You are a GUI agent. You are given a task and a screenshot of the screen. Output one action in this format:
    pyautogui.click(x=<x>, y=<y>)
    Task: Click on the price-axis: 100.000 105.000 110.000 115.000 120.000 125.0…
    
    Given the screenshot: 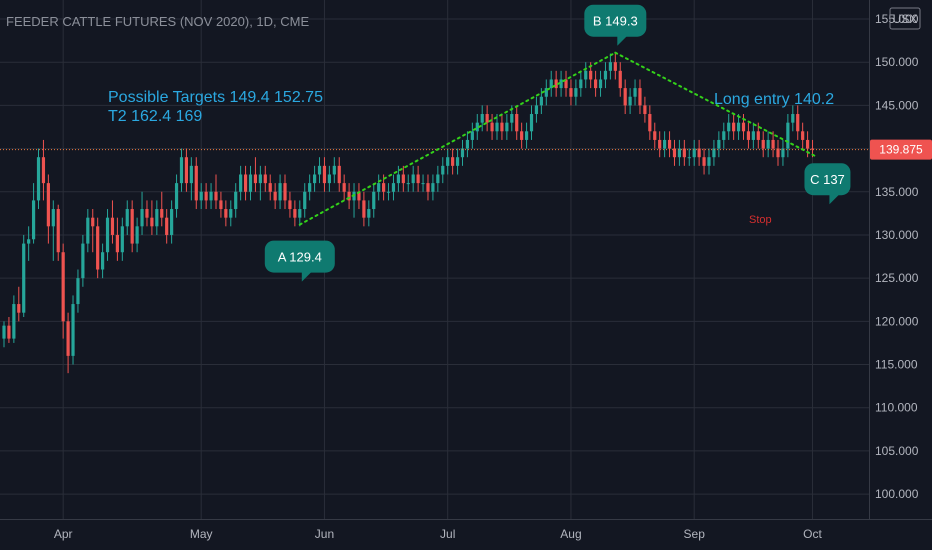 What is the action you would take?
    pyautogui.click(x=897, y=250)
    